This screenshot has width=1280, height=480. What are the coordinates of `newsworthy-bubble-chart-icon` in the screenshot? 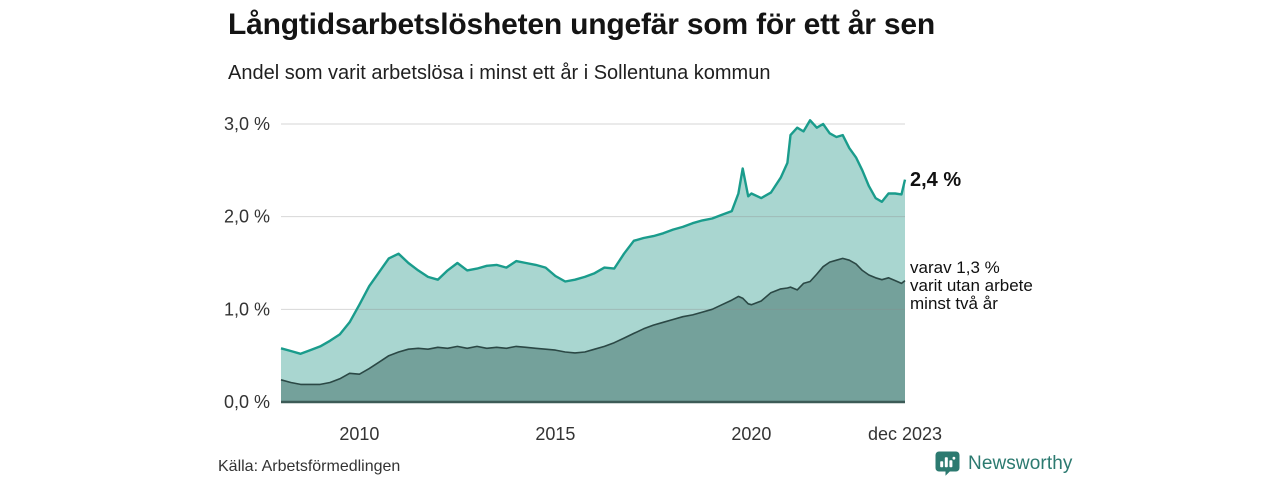 It's located at (947, 463).